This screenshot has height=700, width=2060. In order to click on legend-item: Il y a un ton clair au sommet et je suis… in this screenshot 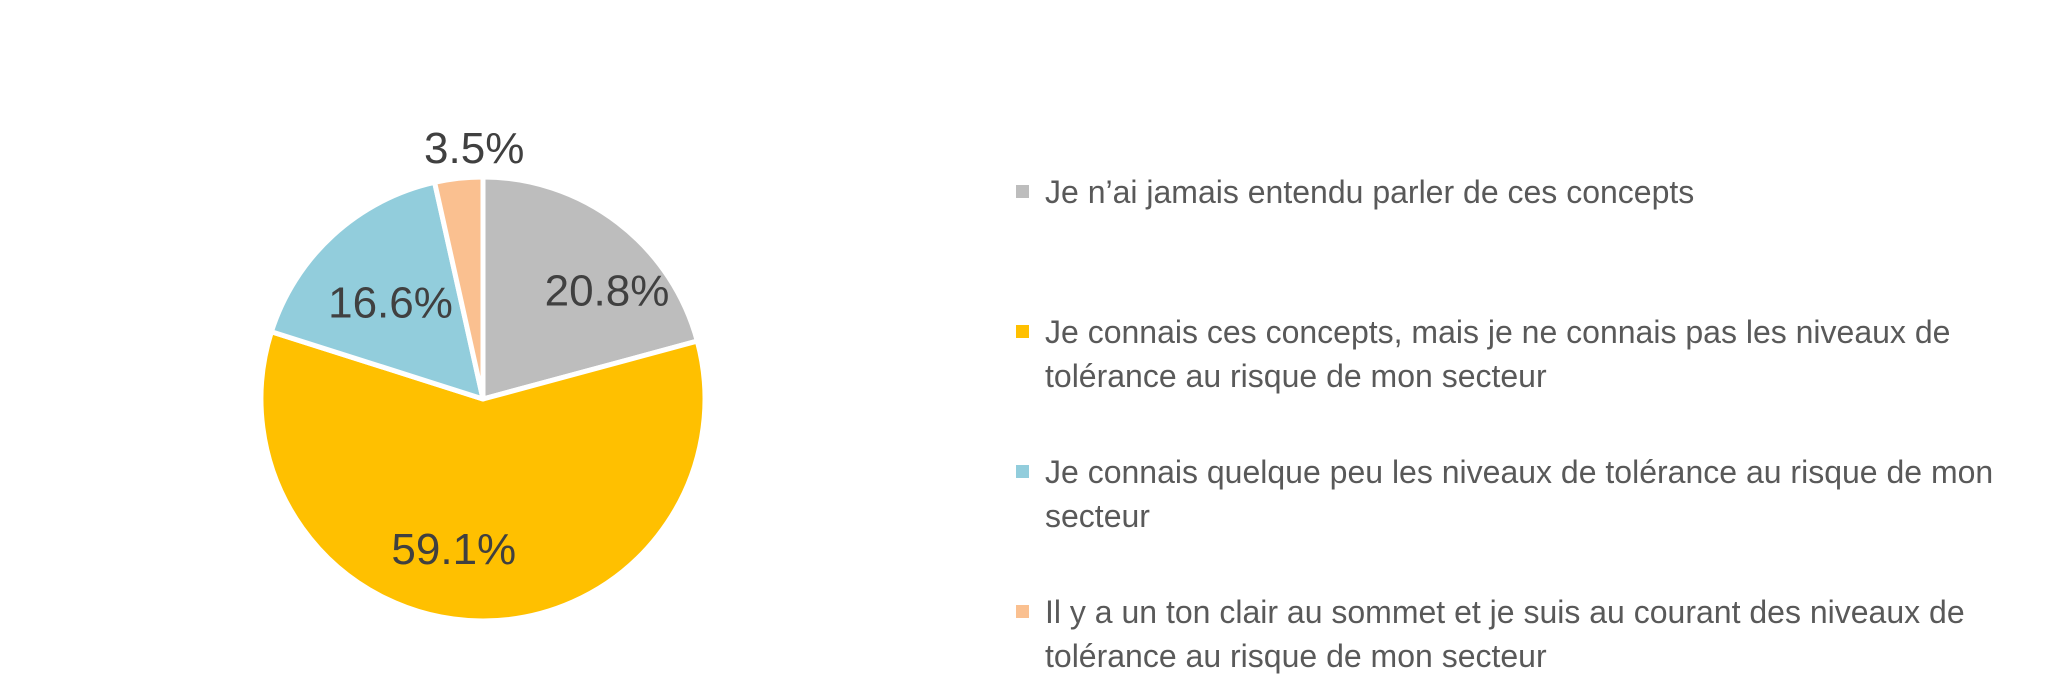, I will do `click(1531, 634)`.